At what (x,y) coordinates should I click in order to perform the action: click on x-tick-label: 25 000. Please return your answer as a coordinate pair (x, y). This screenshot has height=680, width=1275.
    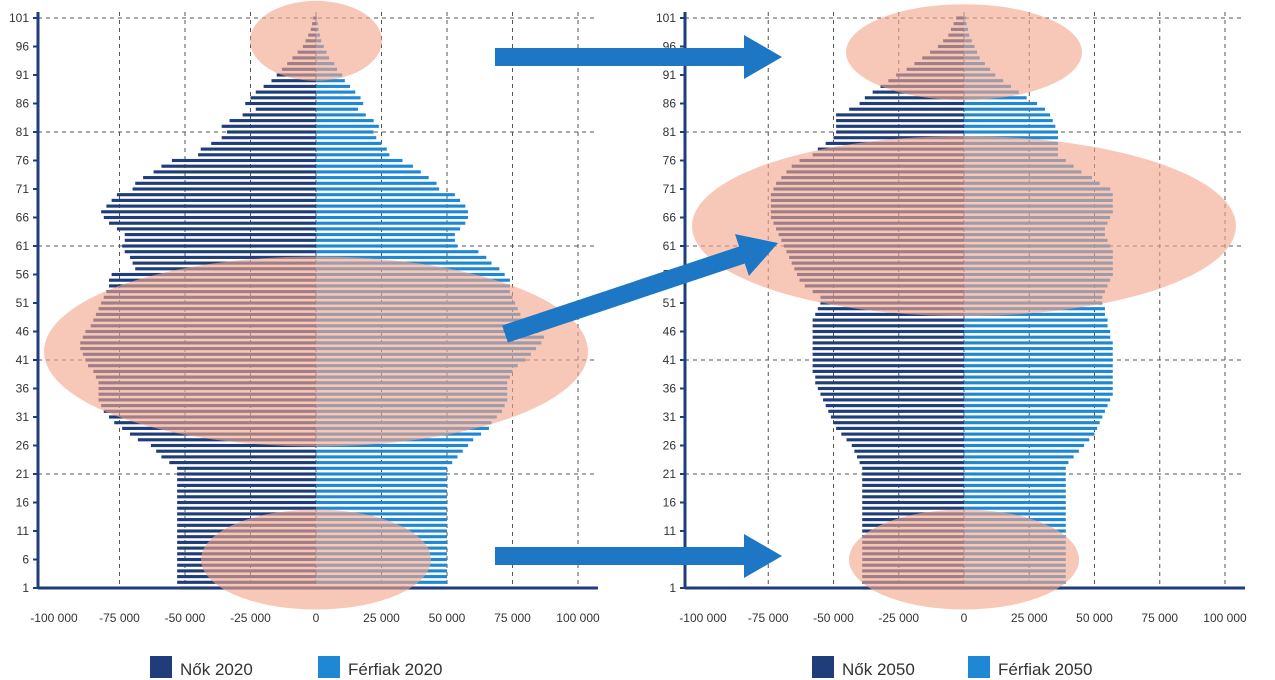
    Looking at the image, I should click on (381, 618).